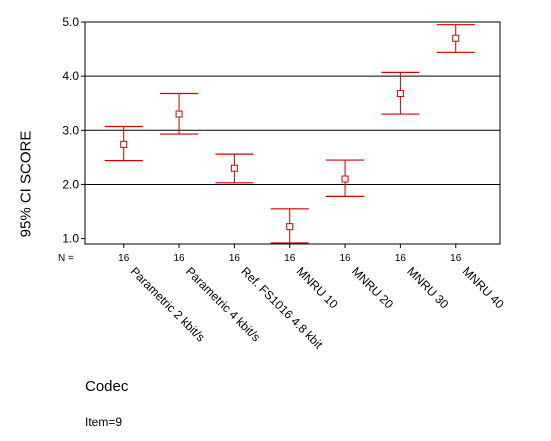 The image size is (551, 441). I want to click on y-tick-label: 5.0, so click(70, 22).